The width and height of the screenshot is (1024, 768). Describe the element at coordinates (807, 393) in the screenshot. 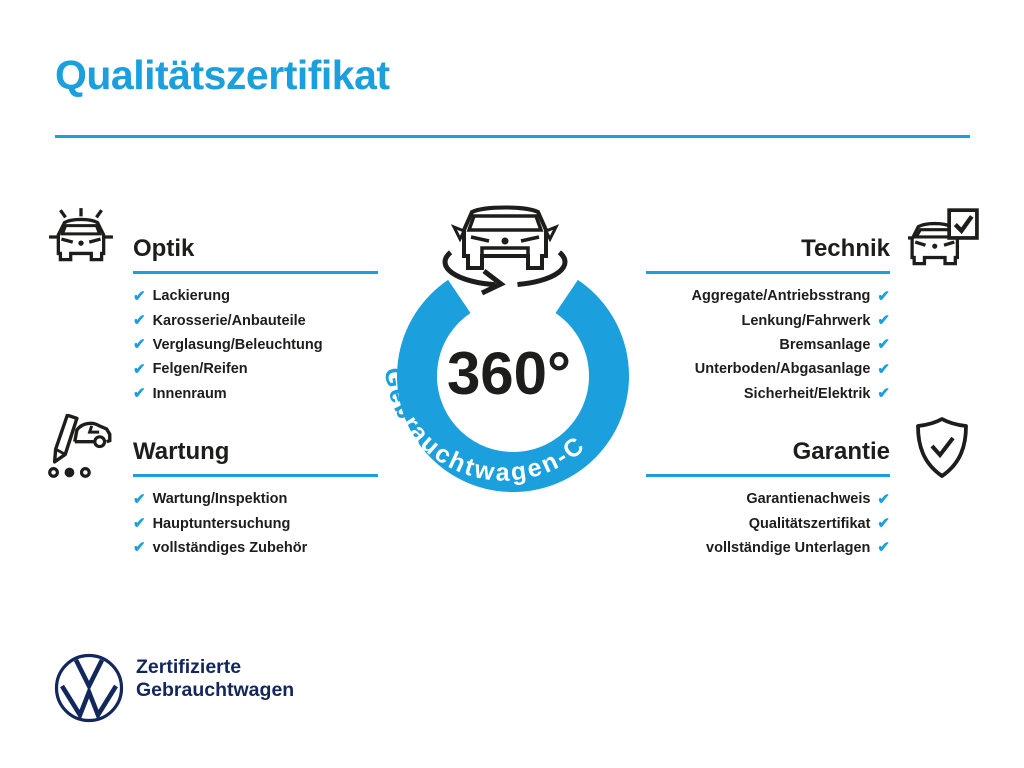

I see `checklist-item-label: Sicherheit/Elektrik` at that location.